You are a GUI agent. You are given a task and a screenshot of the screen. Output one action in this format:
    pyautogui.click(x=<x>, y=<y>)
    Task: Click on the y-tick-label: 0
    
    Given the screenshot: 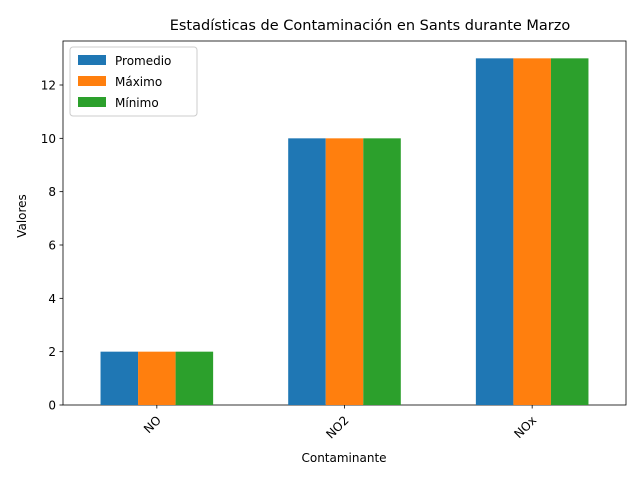 What is the action you would take?
    pyautogui.click(x=52, y=406)
    